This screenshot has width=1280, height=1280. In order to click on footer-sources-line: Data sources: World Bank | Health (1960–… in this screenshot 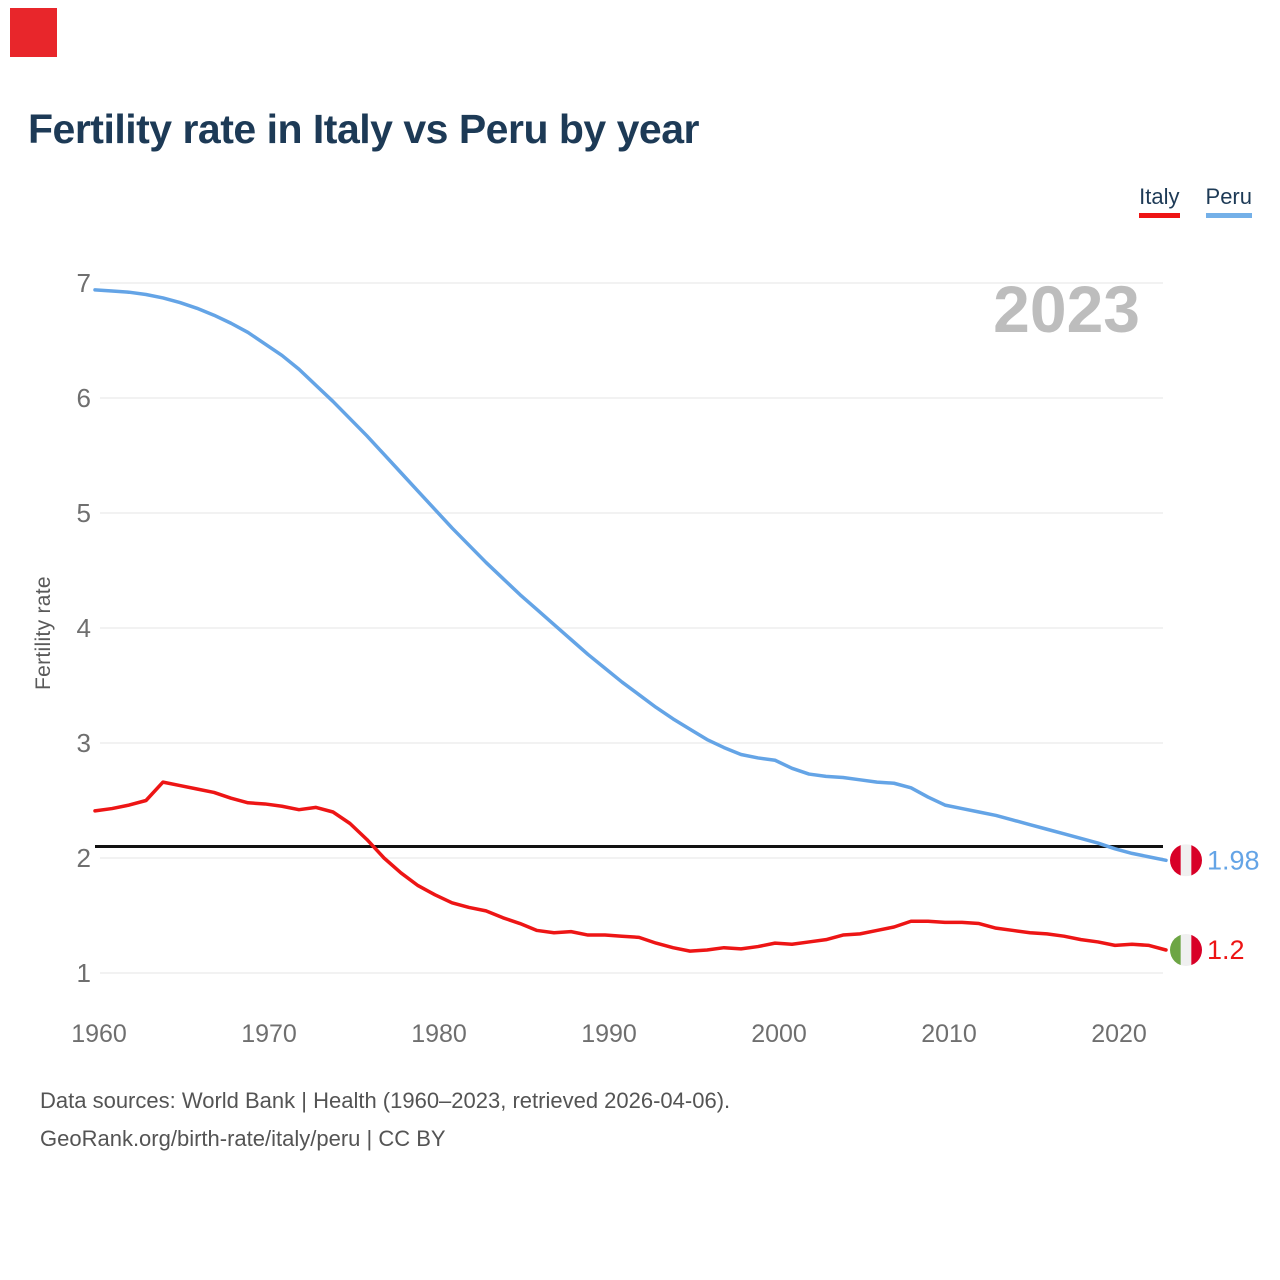, I will do `click(385, 1100)`.